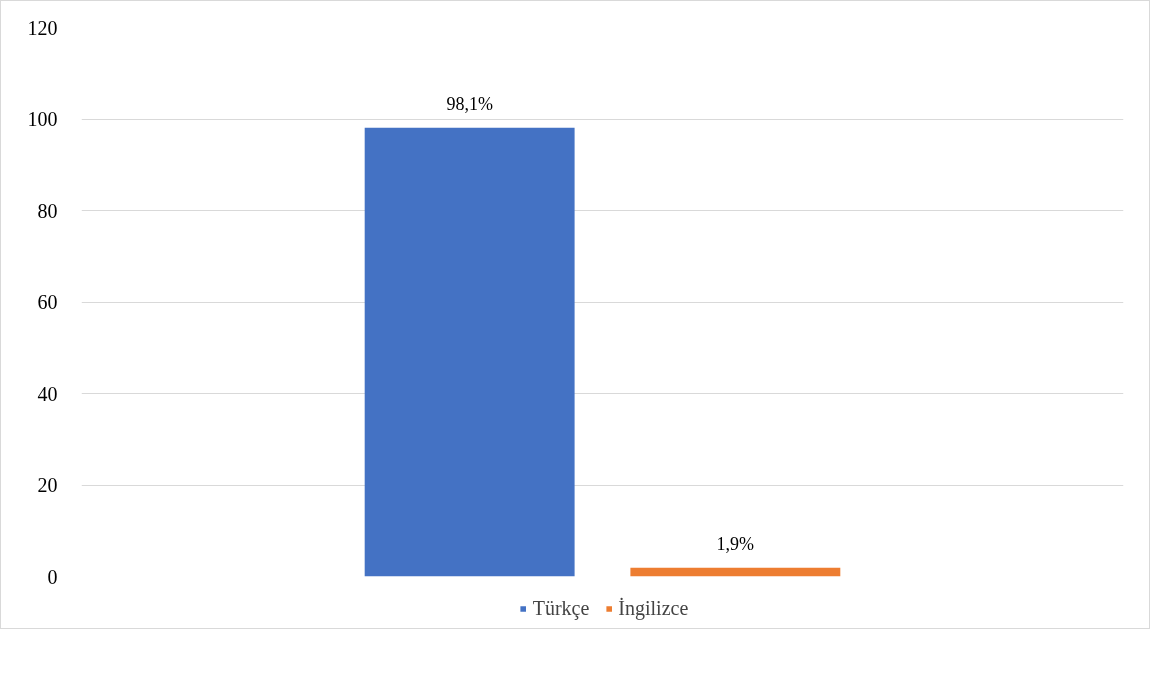 The image size is (1160, 675). Describe the element at coordinates (42, 119) in the screenshot. I see `y-tick-label: 100` at that location.